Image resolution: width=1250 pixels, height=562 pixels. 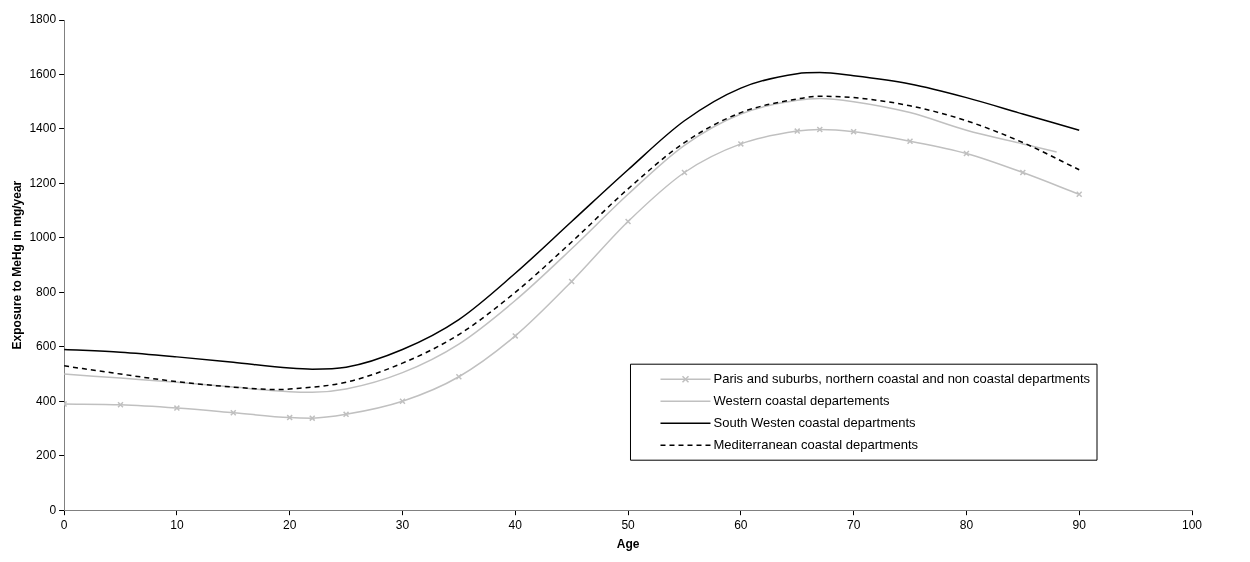 What do you see at coordinates (43, 128) in the screenshot?
I see `y-tick-label: 1400` at bounding box center [43, 128].